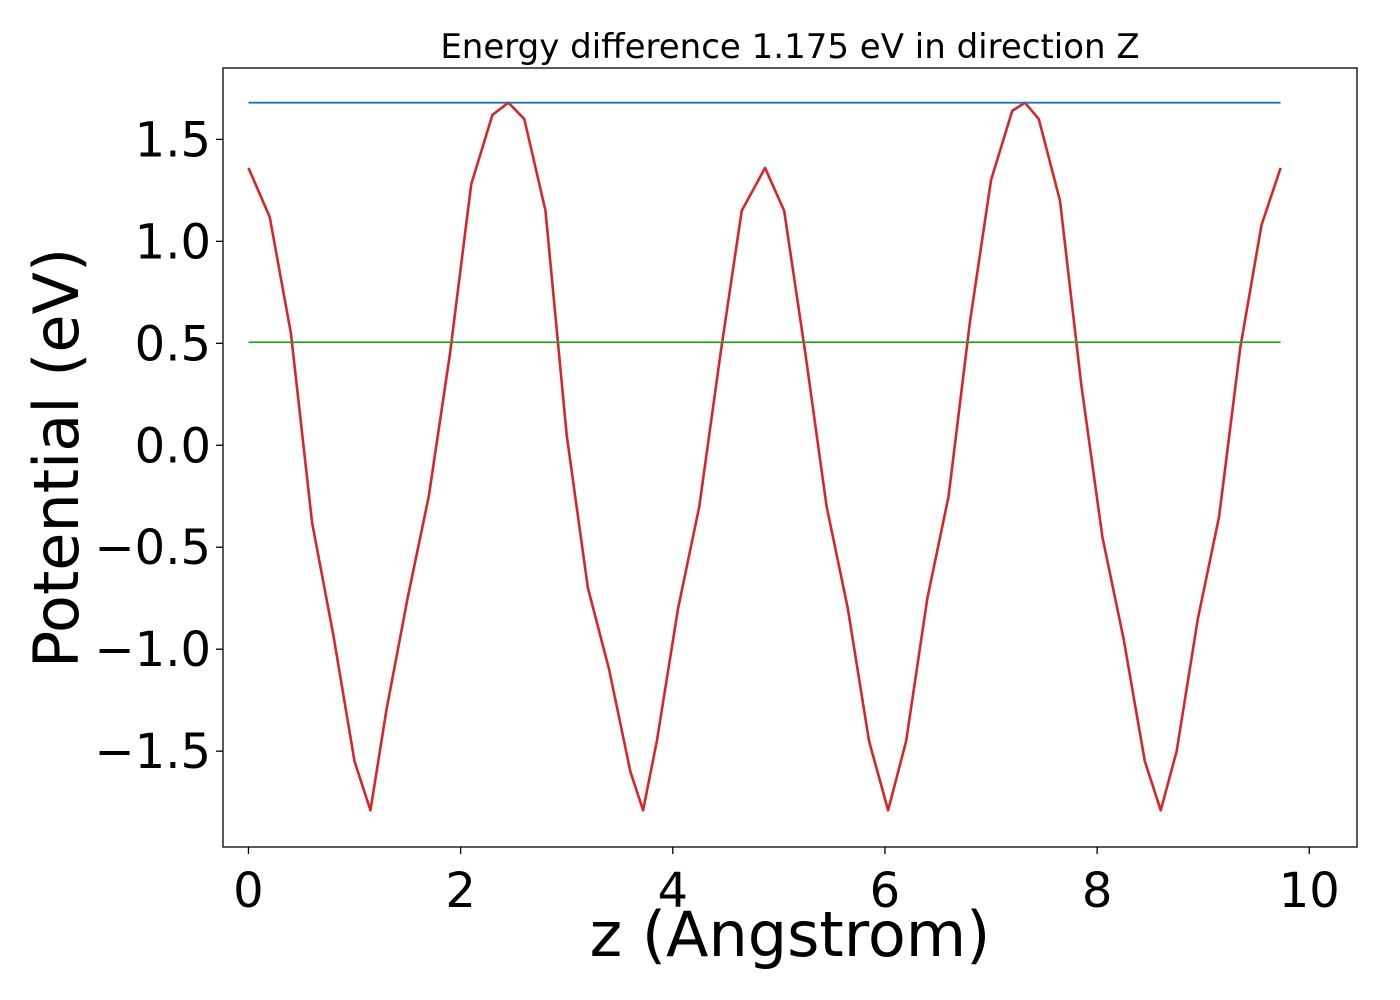 The image size is (1400, 1000). What do you see at coordinates (173, 446) in the screenshot?
I see `y-tick-label: 0.0` at bounding box center [173, 446].